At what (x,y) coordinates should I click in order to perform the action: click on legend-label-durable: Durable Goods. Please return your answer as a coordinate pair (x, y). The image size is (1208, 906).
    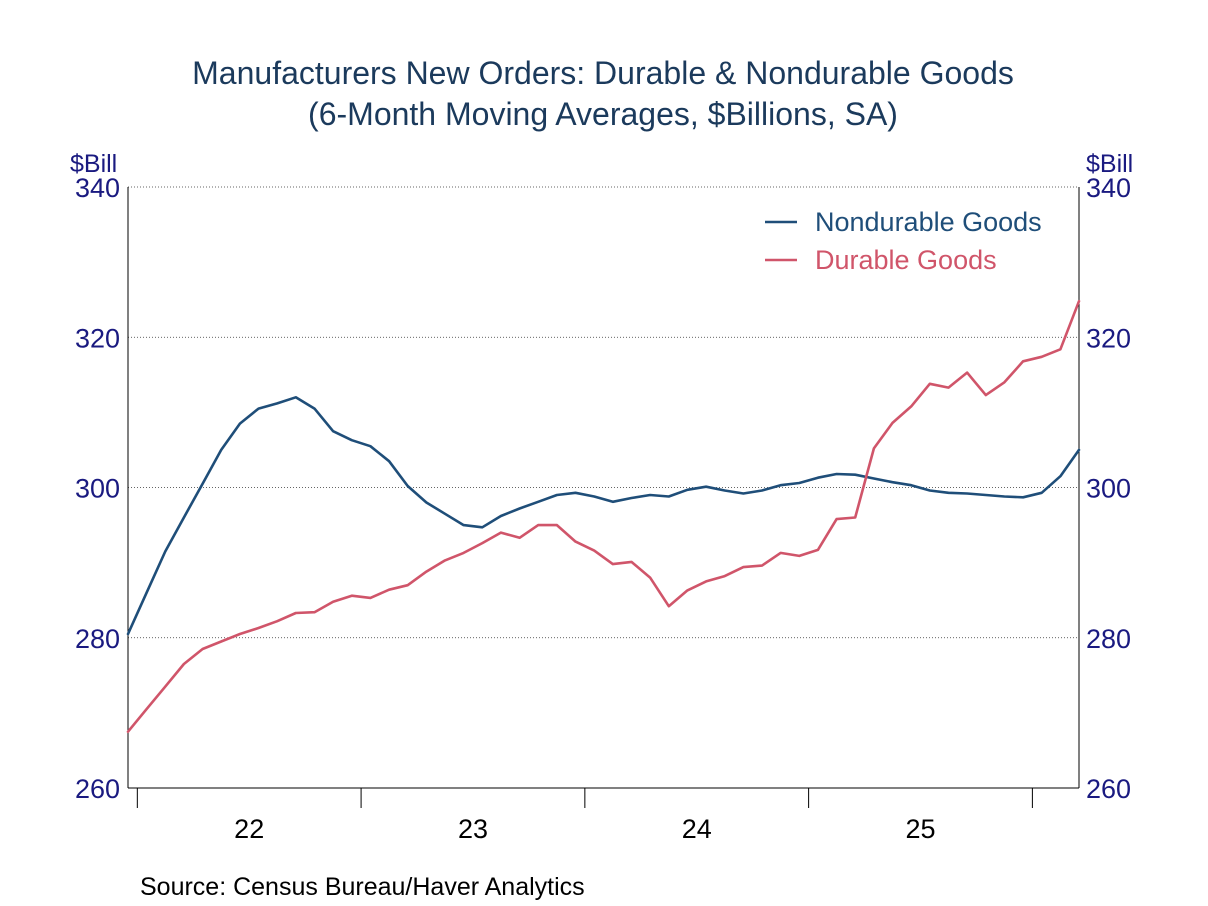
    Looking at the image, I should click on (906, 260).